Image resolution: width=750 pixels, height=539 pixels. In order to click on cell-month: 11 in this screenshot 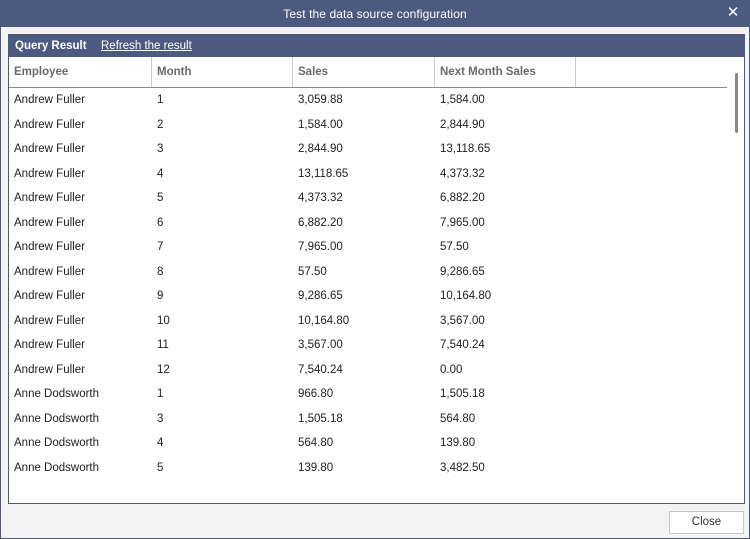, I will do `click(163, 345)`.